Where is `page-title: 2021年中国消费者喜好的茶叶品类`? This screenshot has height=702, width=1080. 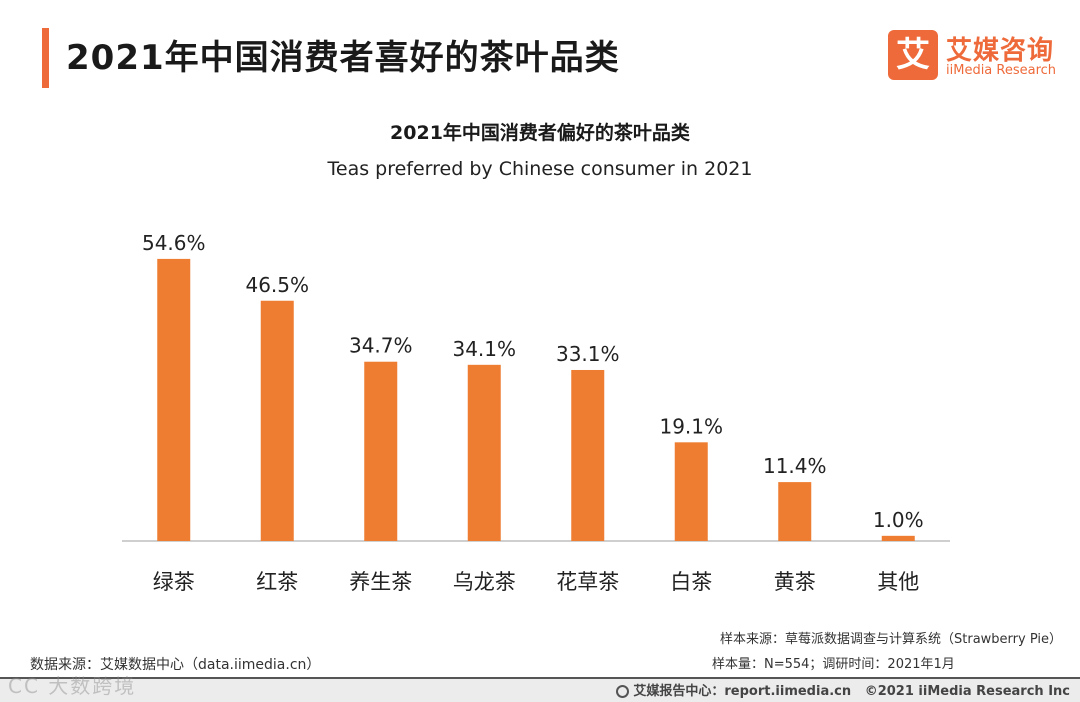 page-title: 2021年中国消费者喜好的茶叶品类 is located at coordinates (343, 58).